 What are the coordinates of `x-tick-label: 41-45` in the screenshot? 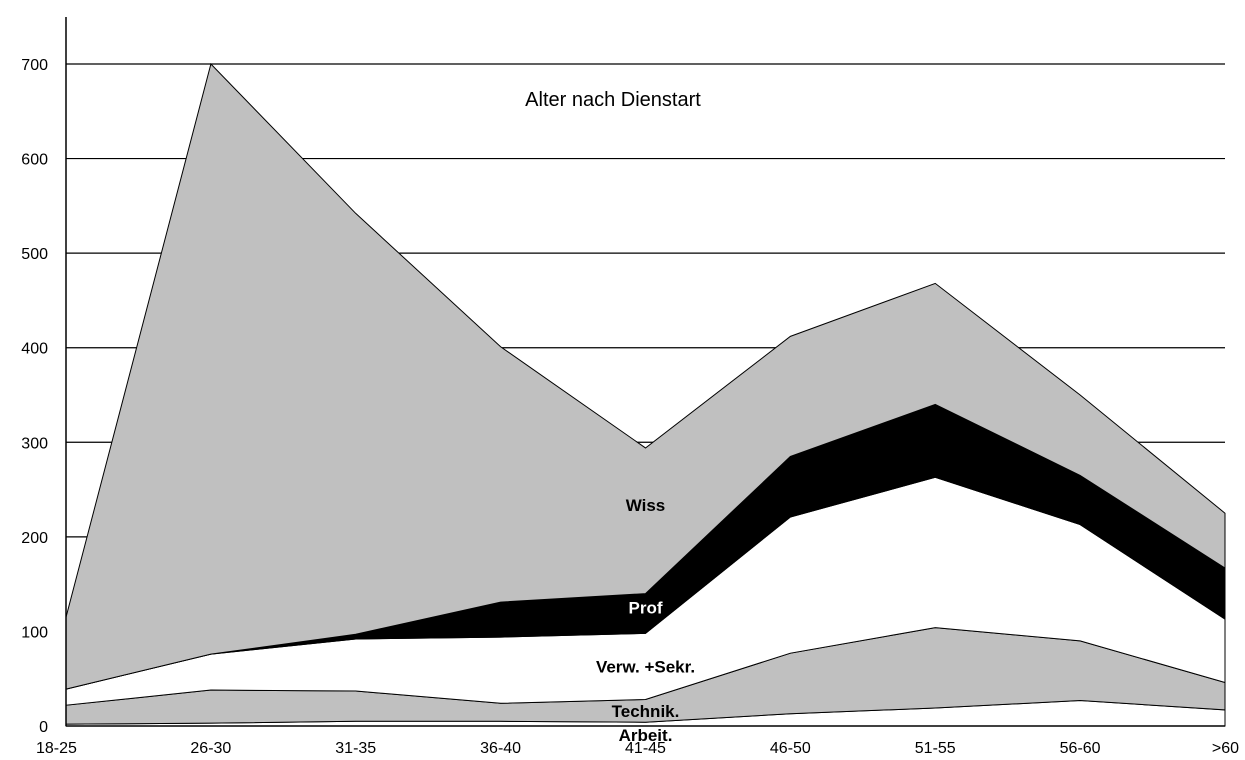 It's located at (645, 748).